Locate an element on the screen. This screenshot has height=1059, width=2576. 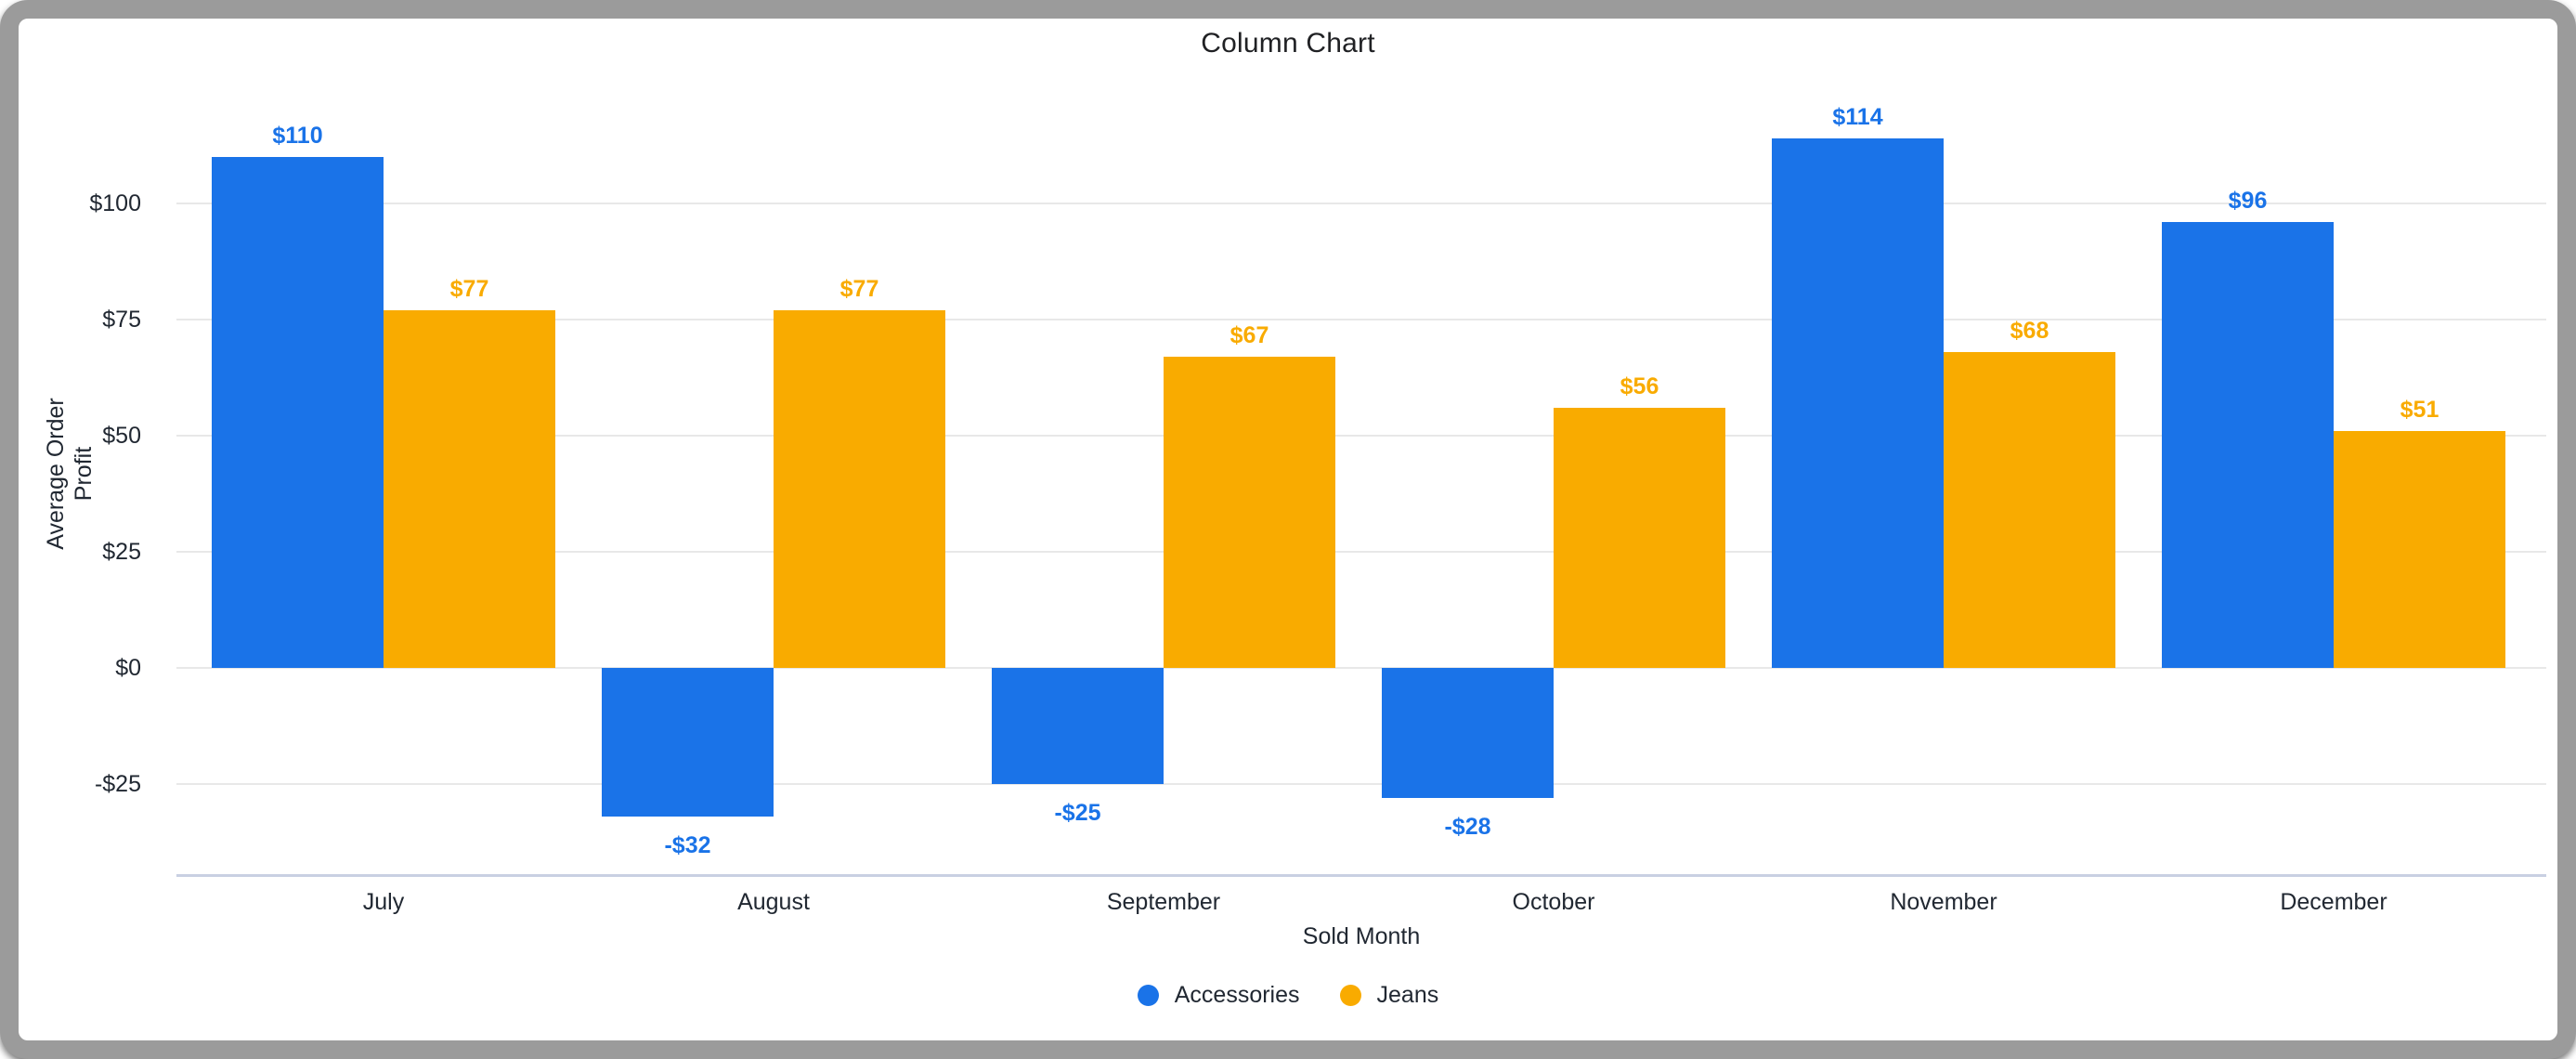
x-tick-label-july: July is located at coordinates (383, 902).